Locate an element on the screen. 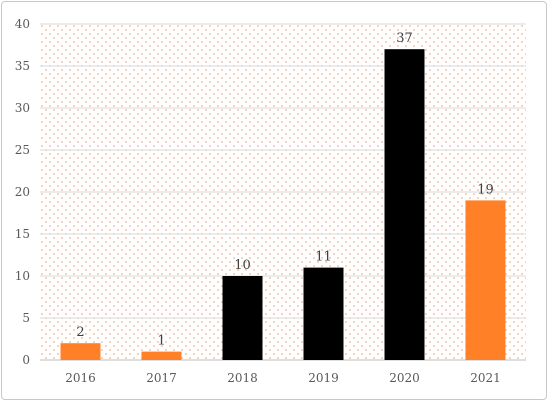 The height and width of the screenshot is (403, 550). data-label: 37 is located at coordinates (404, 38).